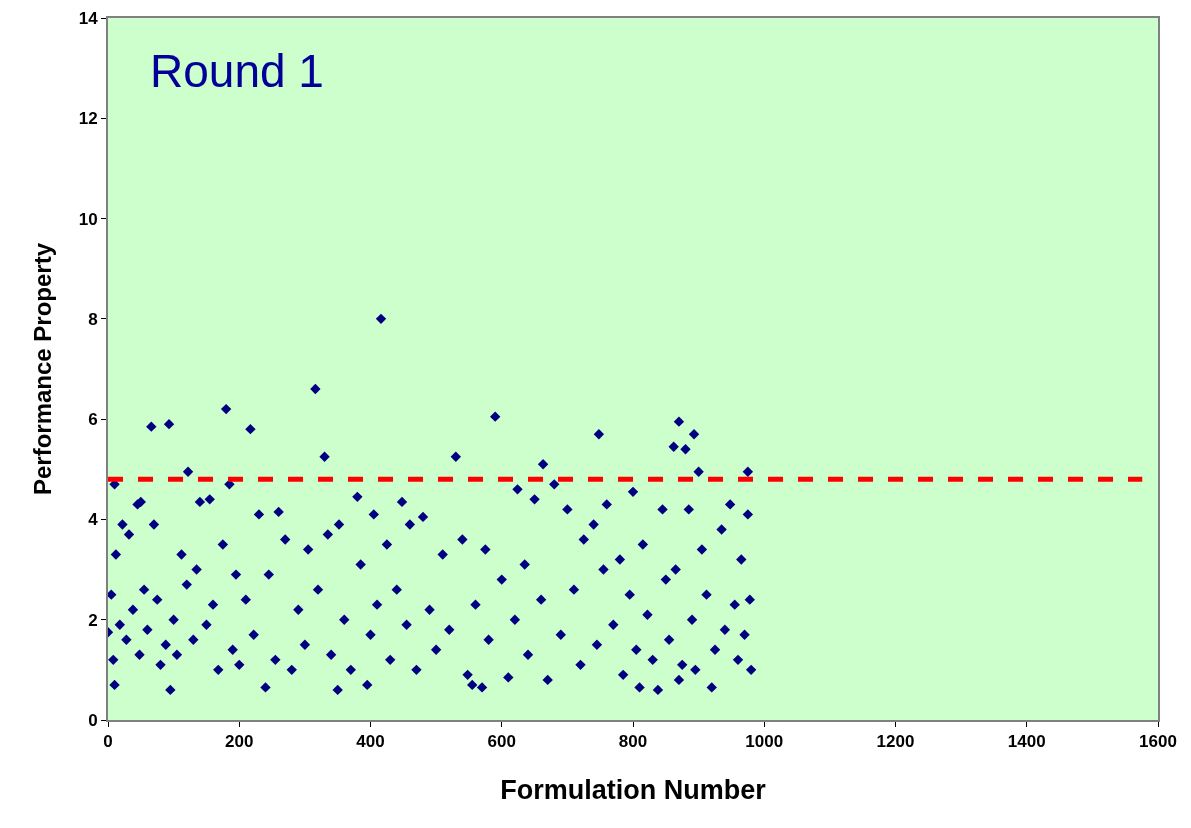  I want to click on x-tick-label: 1000, so click(764, 742).